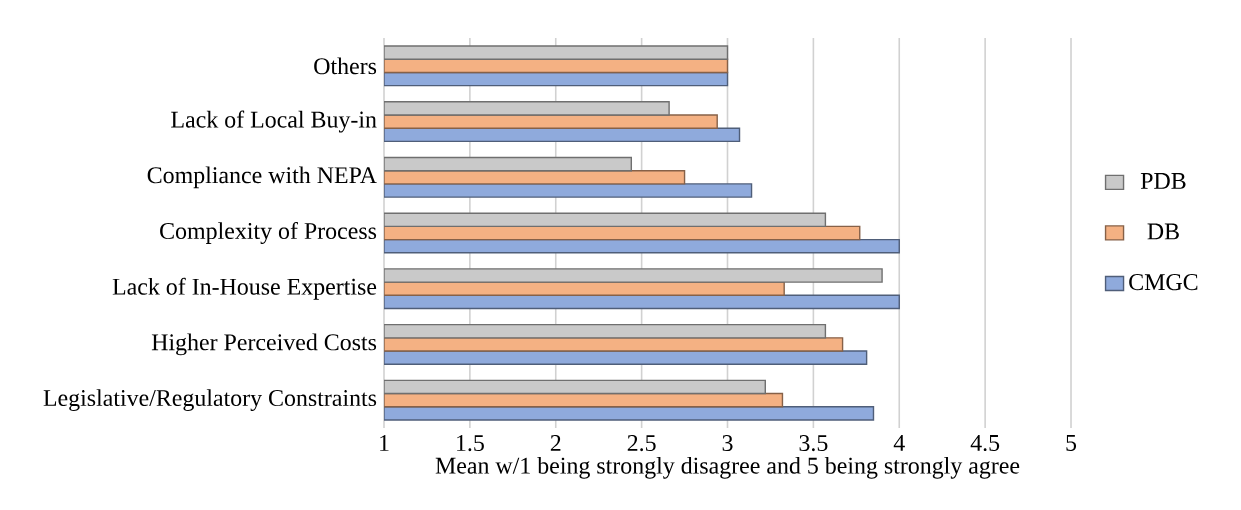  I want to click on y-tick-label: Higher Perceived Costs, so click(264, 344).